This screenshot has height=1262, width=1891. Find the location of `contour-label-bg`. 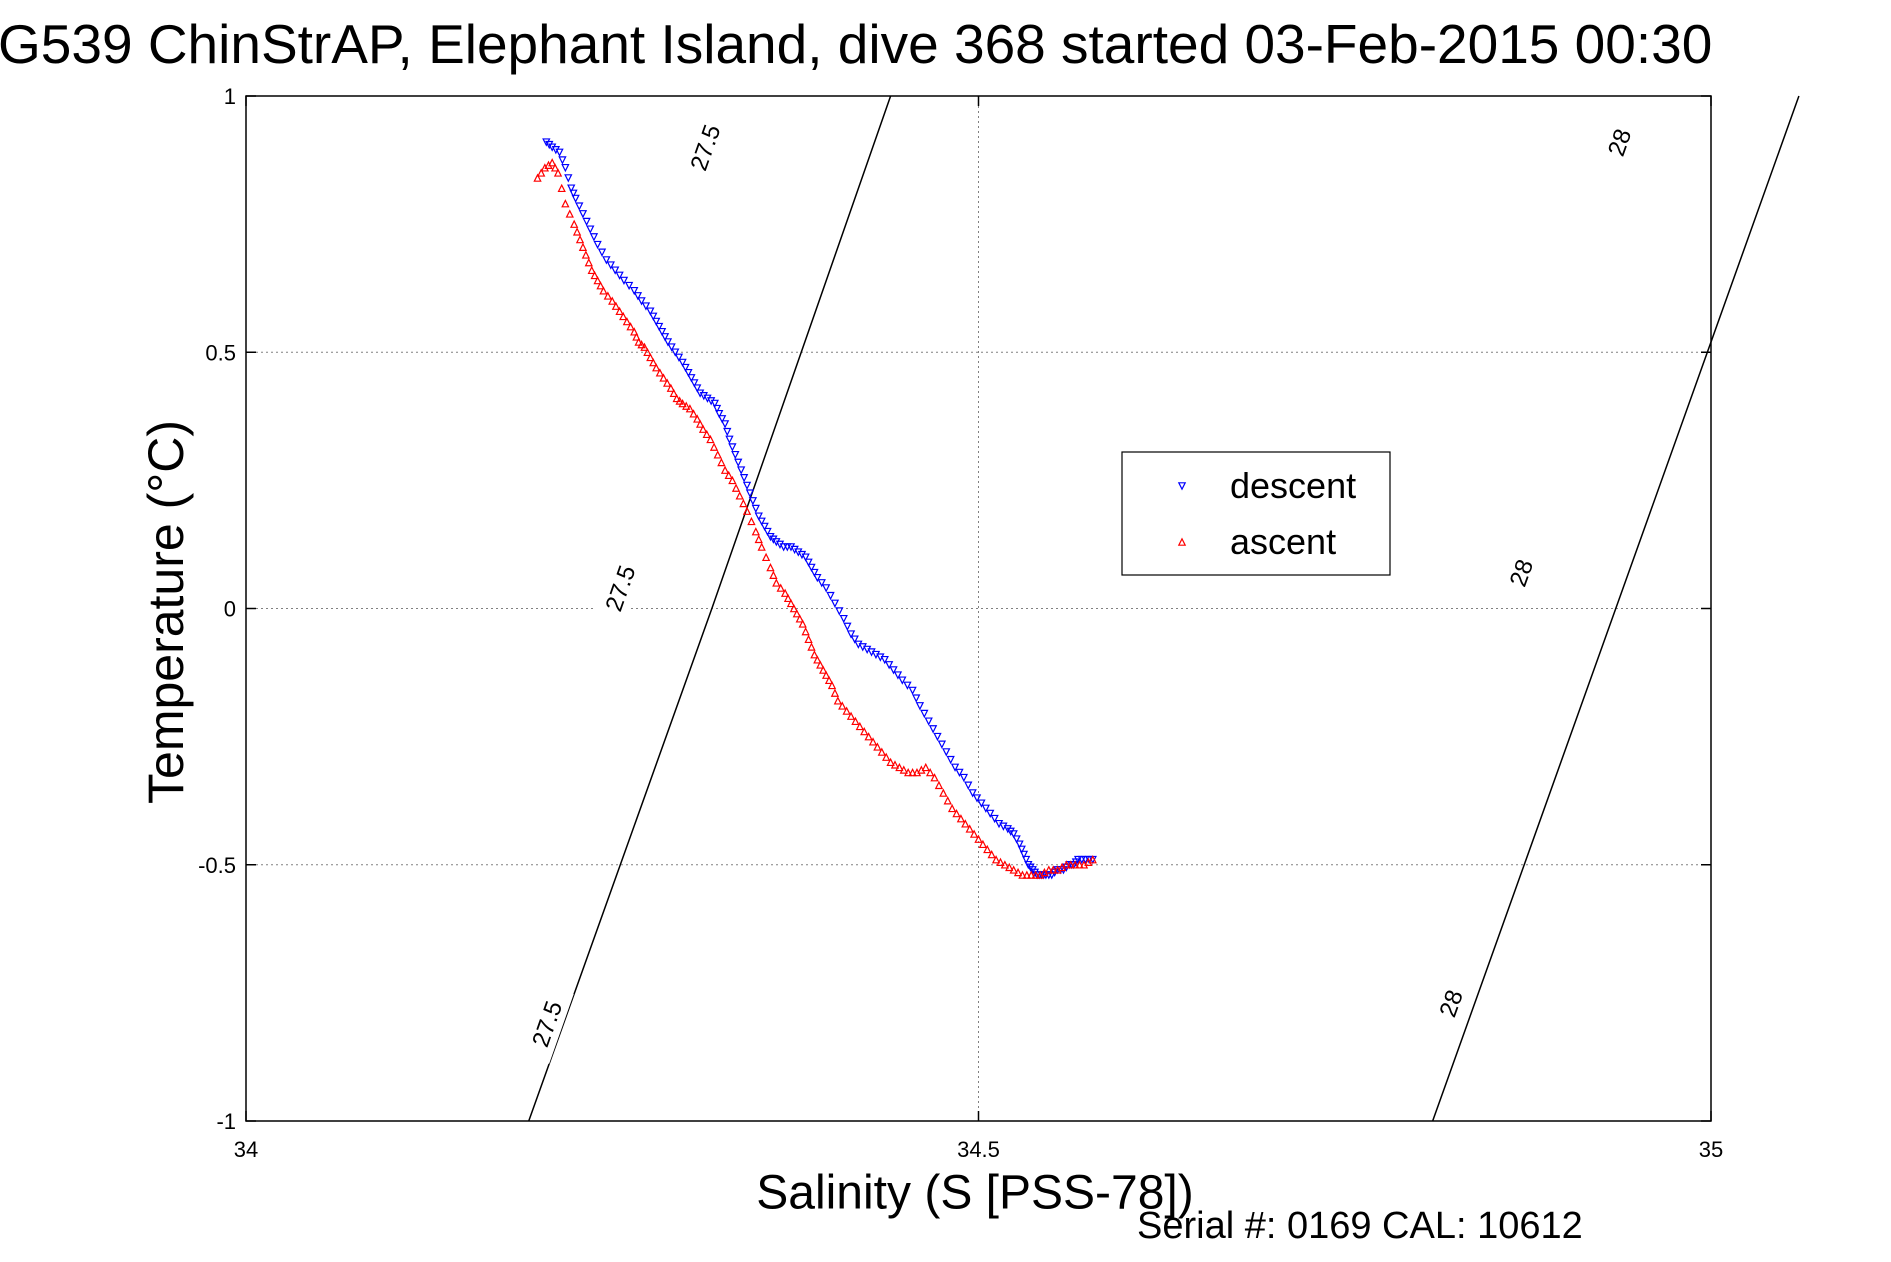

contour-label-bg is located at coordinates (704, 147).